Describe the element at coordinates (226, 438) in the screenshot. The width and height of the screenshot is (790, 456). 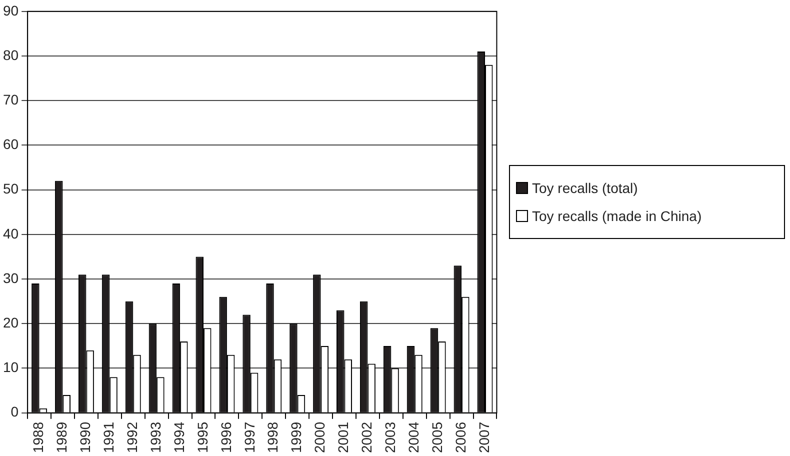
I see `x-tick-label: 1996` at that location.